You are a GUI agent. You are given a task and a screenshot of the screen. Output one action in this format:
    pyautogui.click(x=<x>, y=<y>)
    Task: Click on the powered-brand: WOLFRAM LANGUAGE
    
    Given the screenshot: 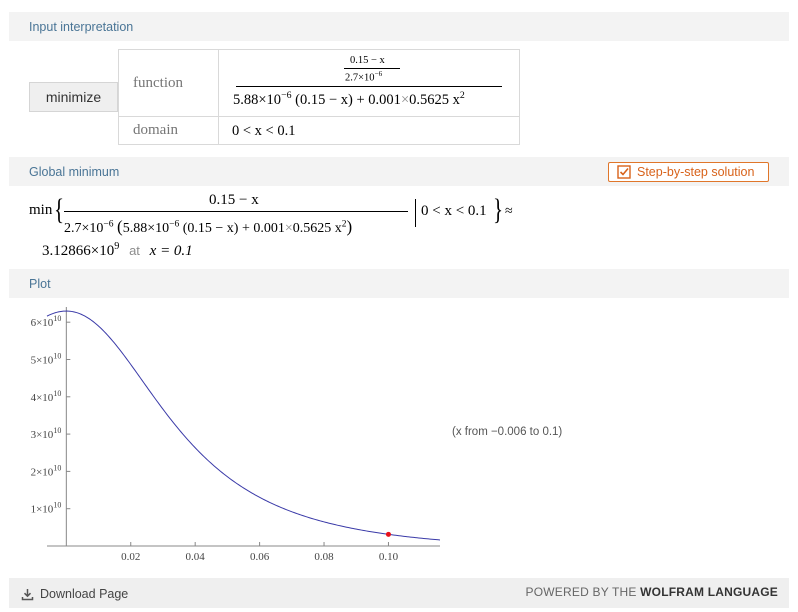 What is the action you would take?
    pyautogui.click(x=709, y=592)
    